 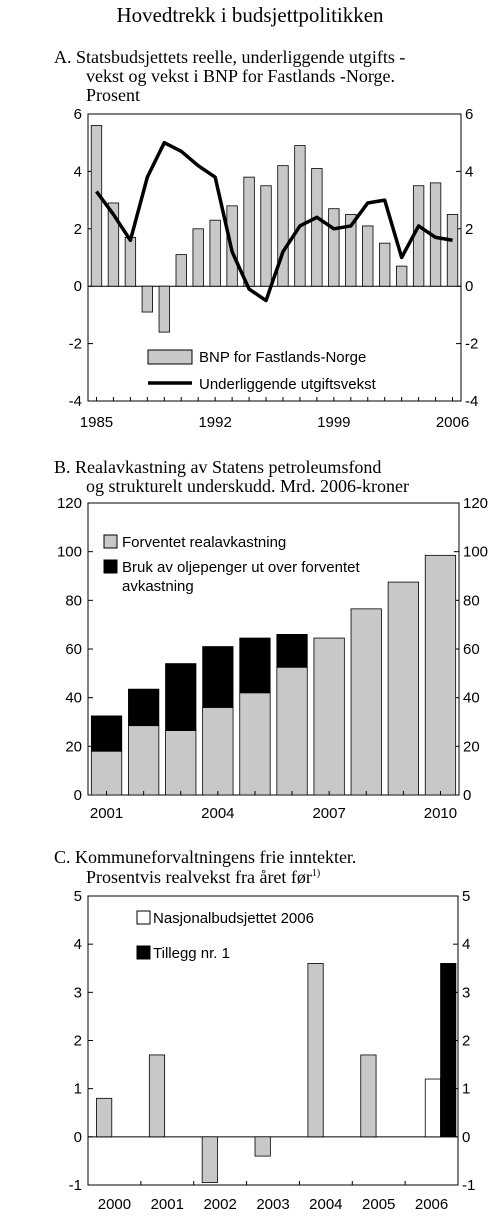 I want to click on panel-c-xtick-label: 2001, so click(x=167, y=1204).